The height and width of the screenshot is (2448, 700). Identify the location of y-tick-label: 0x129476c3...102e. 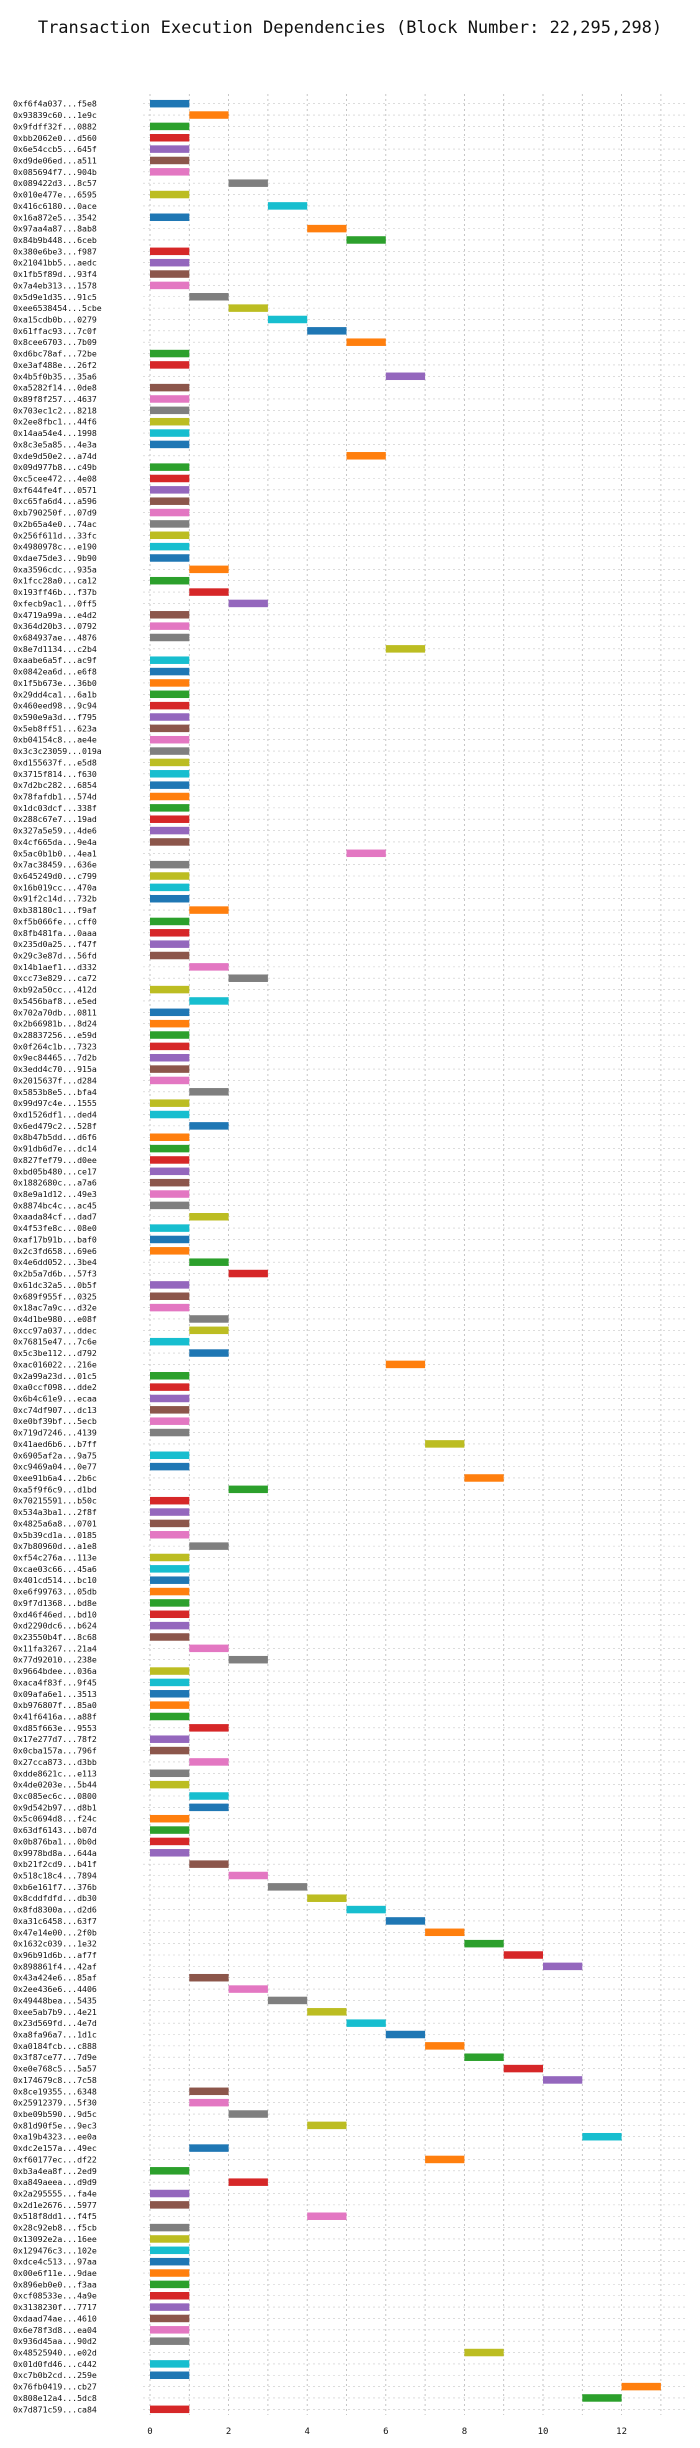
(55, 2250).